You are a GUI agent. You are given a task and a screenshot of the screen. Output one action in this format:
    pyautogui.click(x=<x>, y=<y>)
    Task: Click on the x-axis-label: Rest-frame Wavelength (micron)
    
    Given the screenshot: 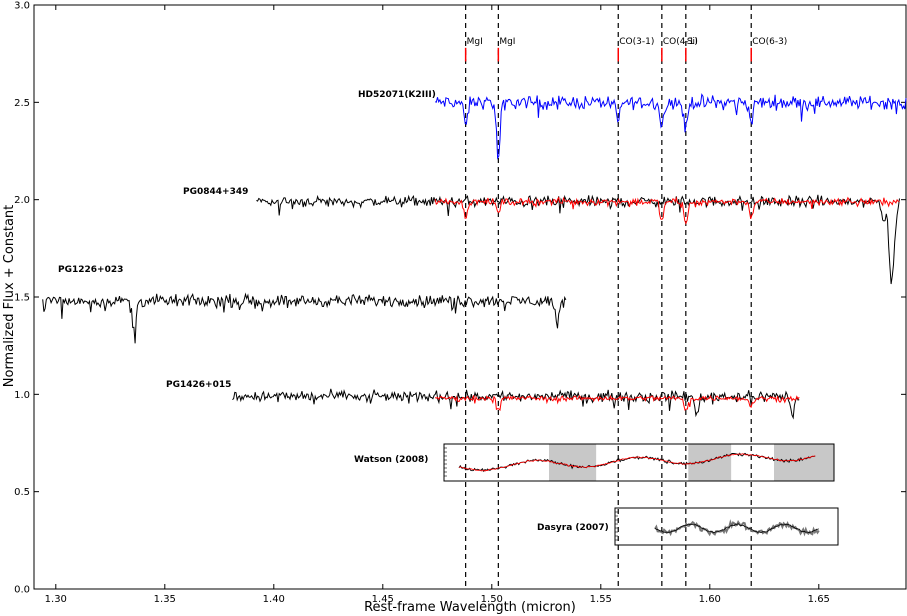 What is the action you would take?
    pyautogui.click(x=470, y=607)
    